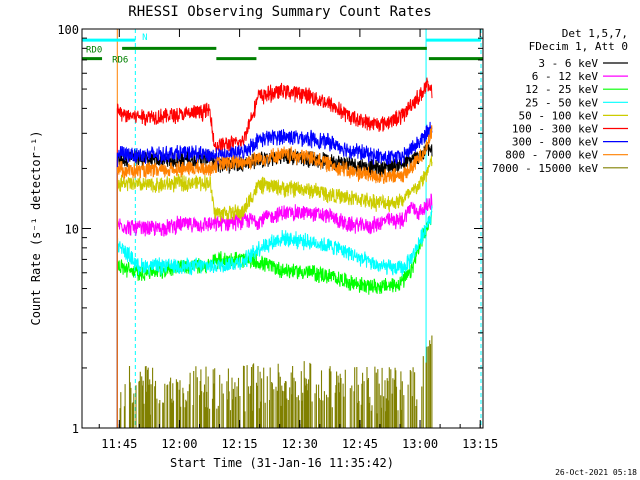 The width and height of the screenshot is (640, 480). What do you see at coordinates (480, 444) in the screenshot?
I see `x-tick-label-6: 13:15` at bounding box center [480, 444].